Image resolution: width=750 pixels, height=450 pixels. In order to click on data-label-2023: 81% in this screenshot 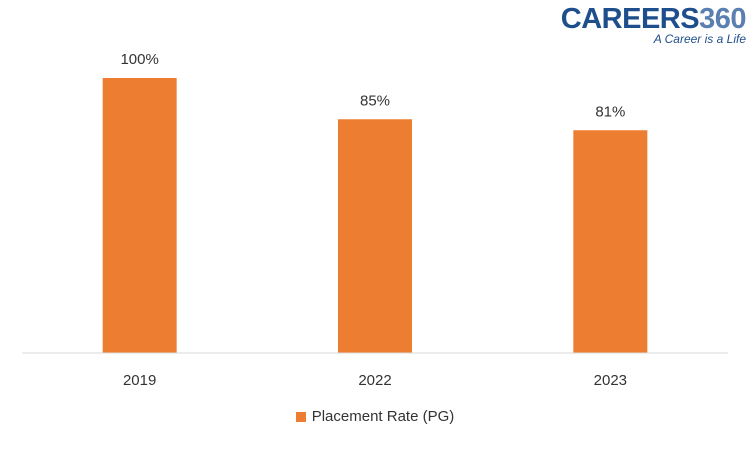, I will do `click(610, 111)`.